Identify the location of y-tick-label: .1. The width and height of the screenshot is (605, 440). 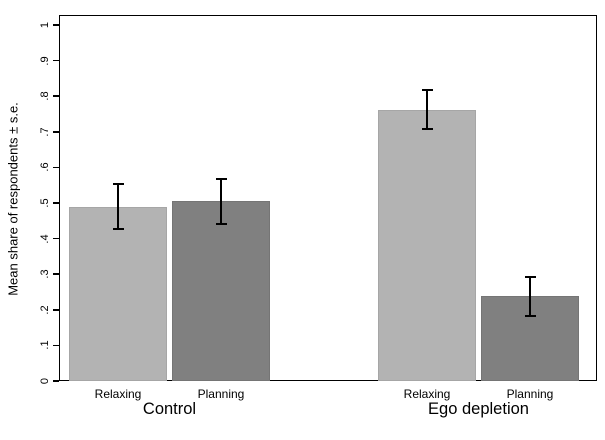
(45, 345).